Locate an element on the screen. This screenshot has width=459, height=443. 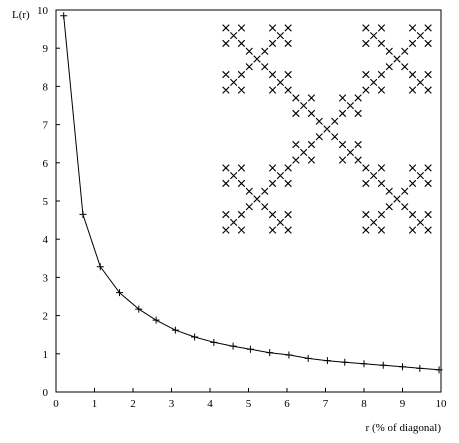
x-tick-label: 1 is located at coordinates (95, 404).